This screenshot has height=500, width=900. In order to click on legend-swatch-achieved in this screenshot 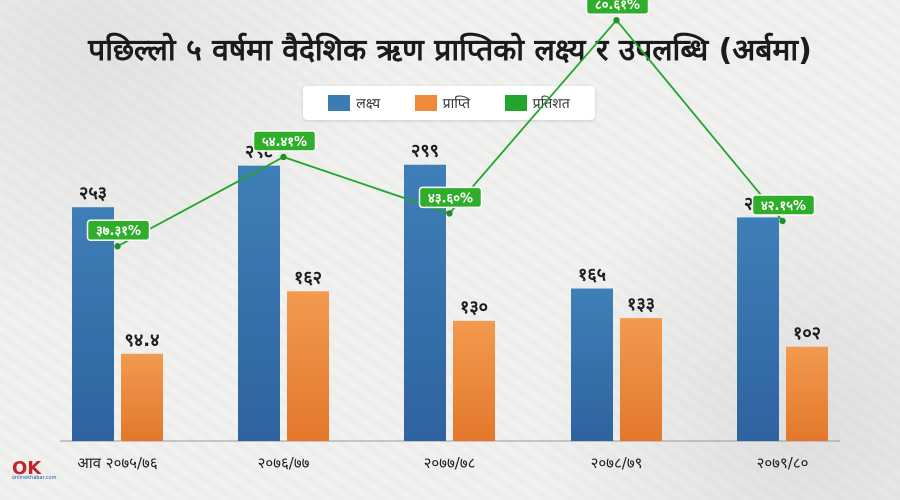, I will do `click(425, 103)`.